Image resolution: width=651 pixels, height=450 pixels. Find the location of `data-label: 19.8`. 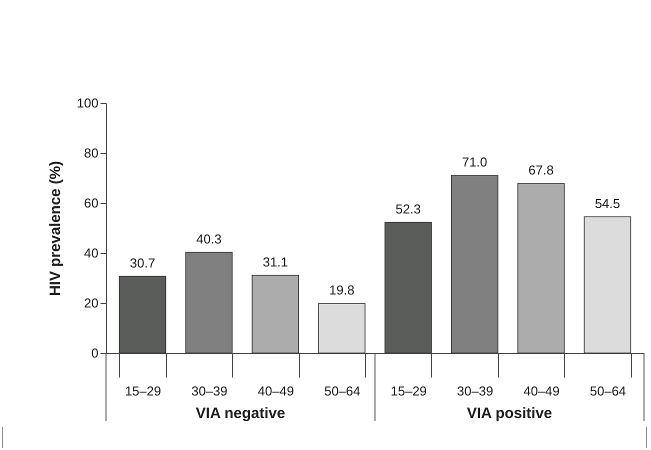

data-label: 19.8 is located at coordinates (341, 290).